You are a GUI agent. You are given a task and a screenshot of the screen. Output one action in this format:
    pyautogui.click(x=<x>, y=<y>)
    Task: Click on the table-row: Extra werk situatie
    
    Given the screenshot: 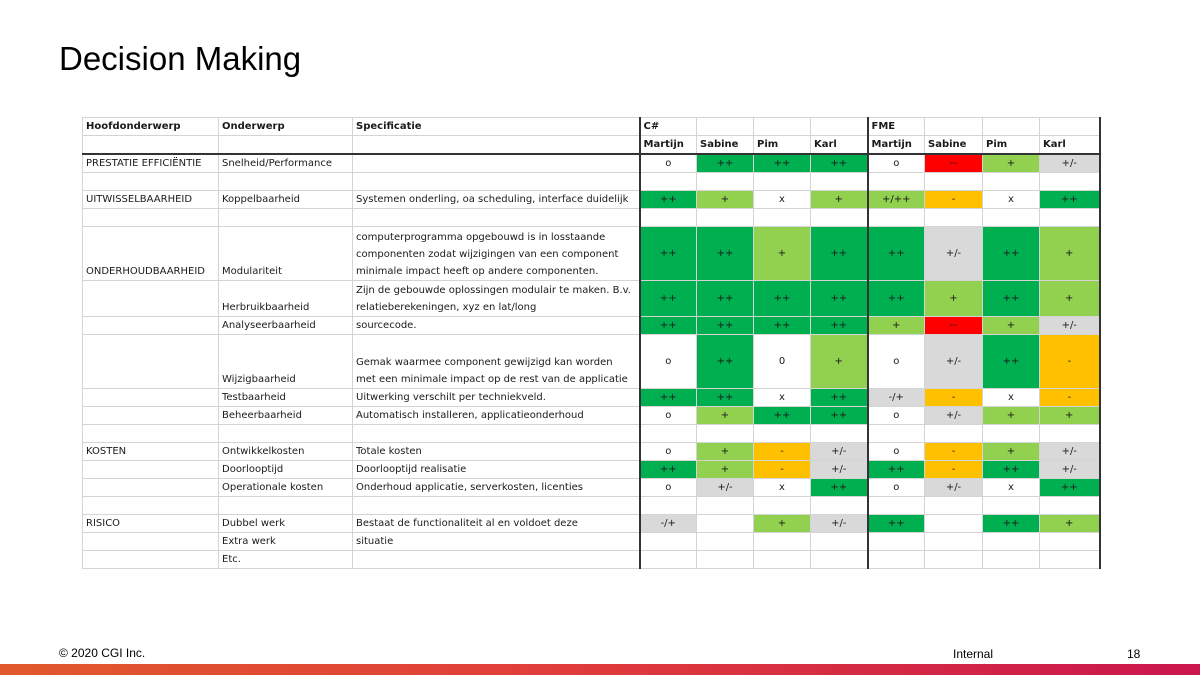 What is the action you would take?
    pyautogui.click(x=591, y=541)
    